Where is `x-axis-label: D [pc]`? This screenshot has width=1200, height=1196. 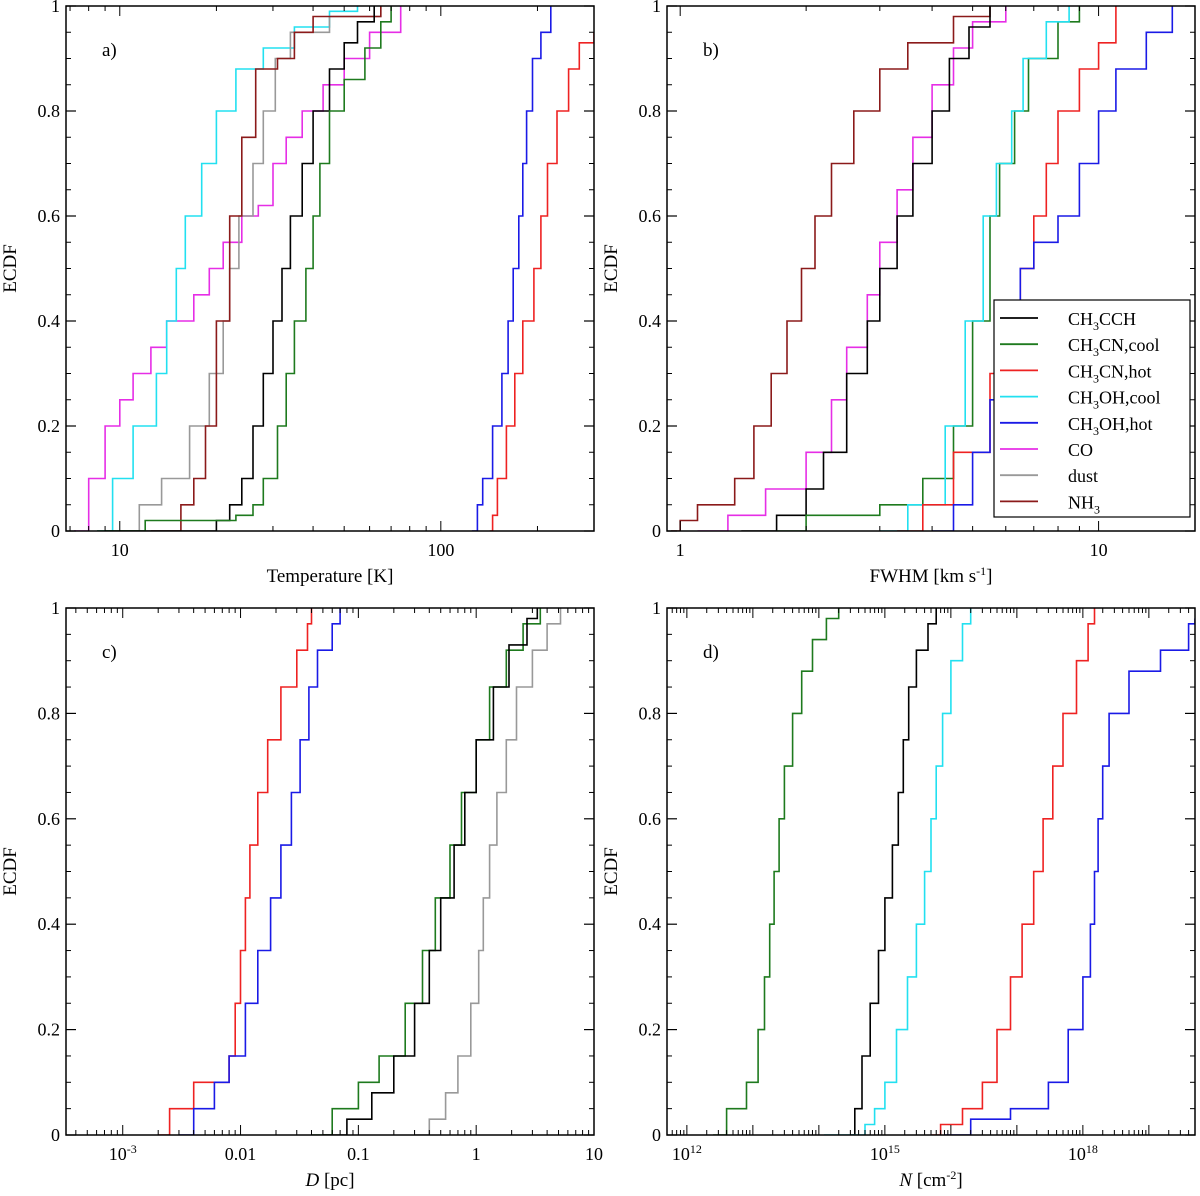
x-axis-label: D [pc] is located at coordinates (329, 1180).